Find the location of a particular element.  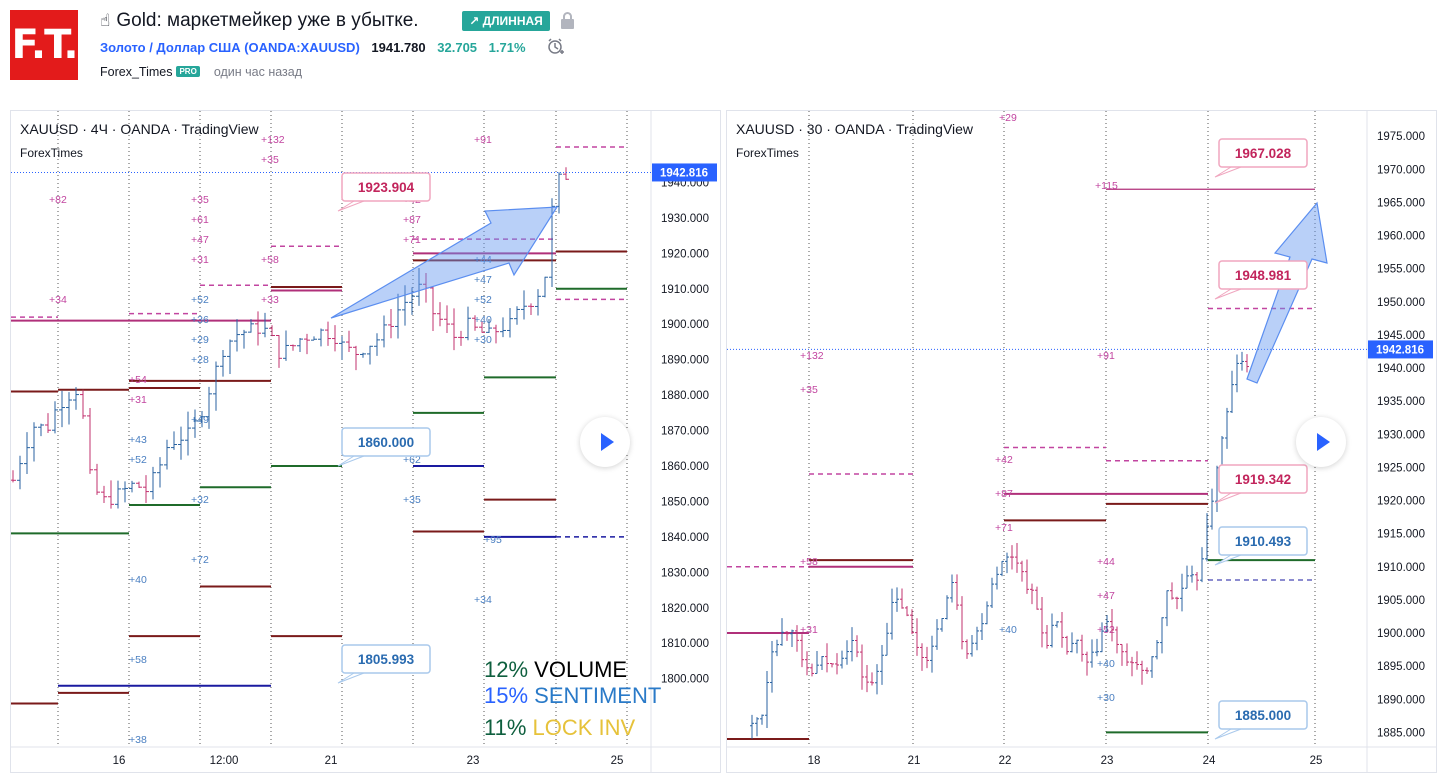

last-price: 1941.780 is located at coordinates (398, 47).